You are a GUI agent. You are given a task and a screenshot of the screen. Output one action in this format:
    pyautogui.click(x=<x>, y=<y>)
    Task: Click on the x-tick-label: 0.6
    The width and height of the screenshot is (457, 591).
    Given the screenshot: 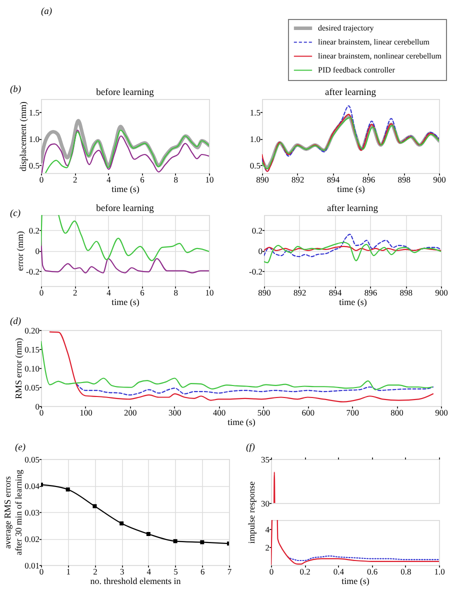 What is the action you would take?
    pyautogui.click(x=372, y=571)
    